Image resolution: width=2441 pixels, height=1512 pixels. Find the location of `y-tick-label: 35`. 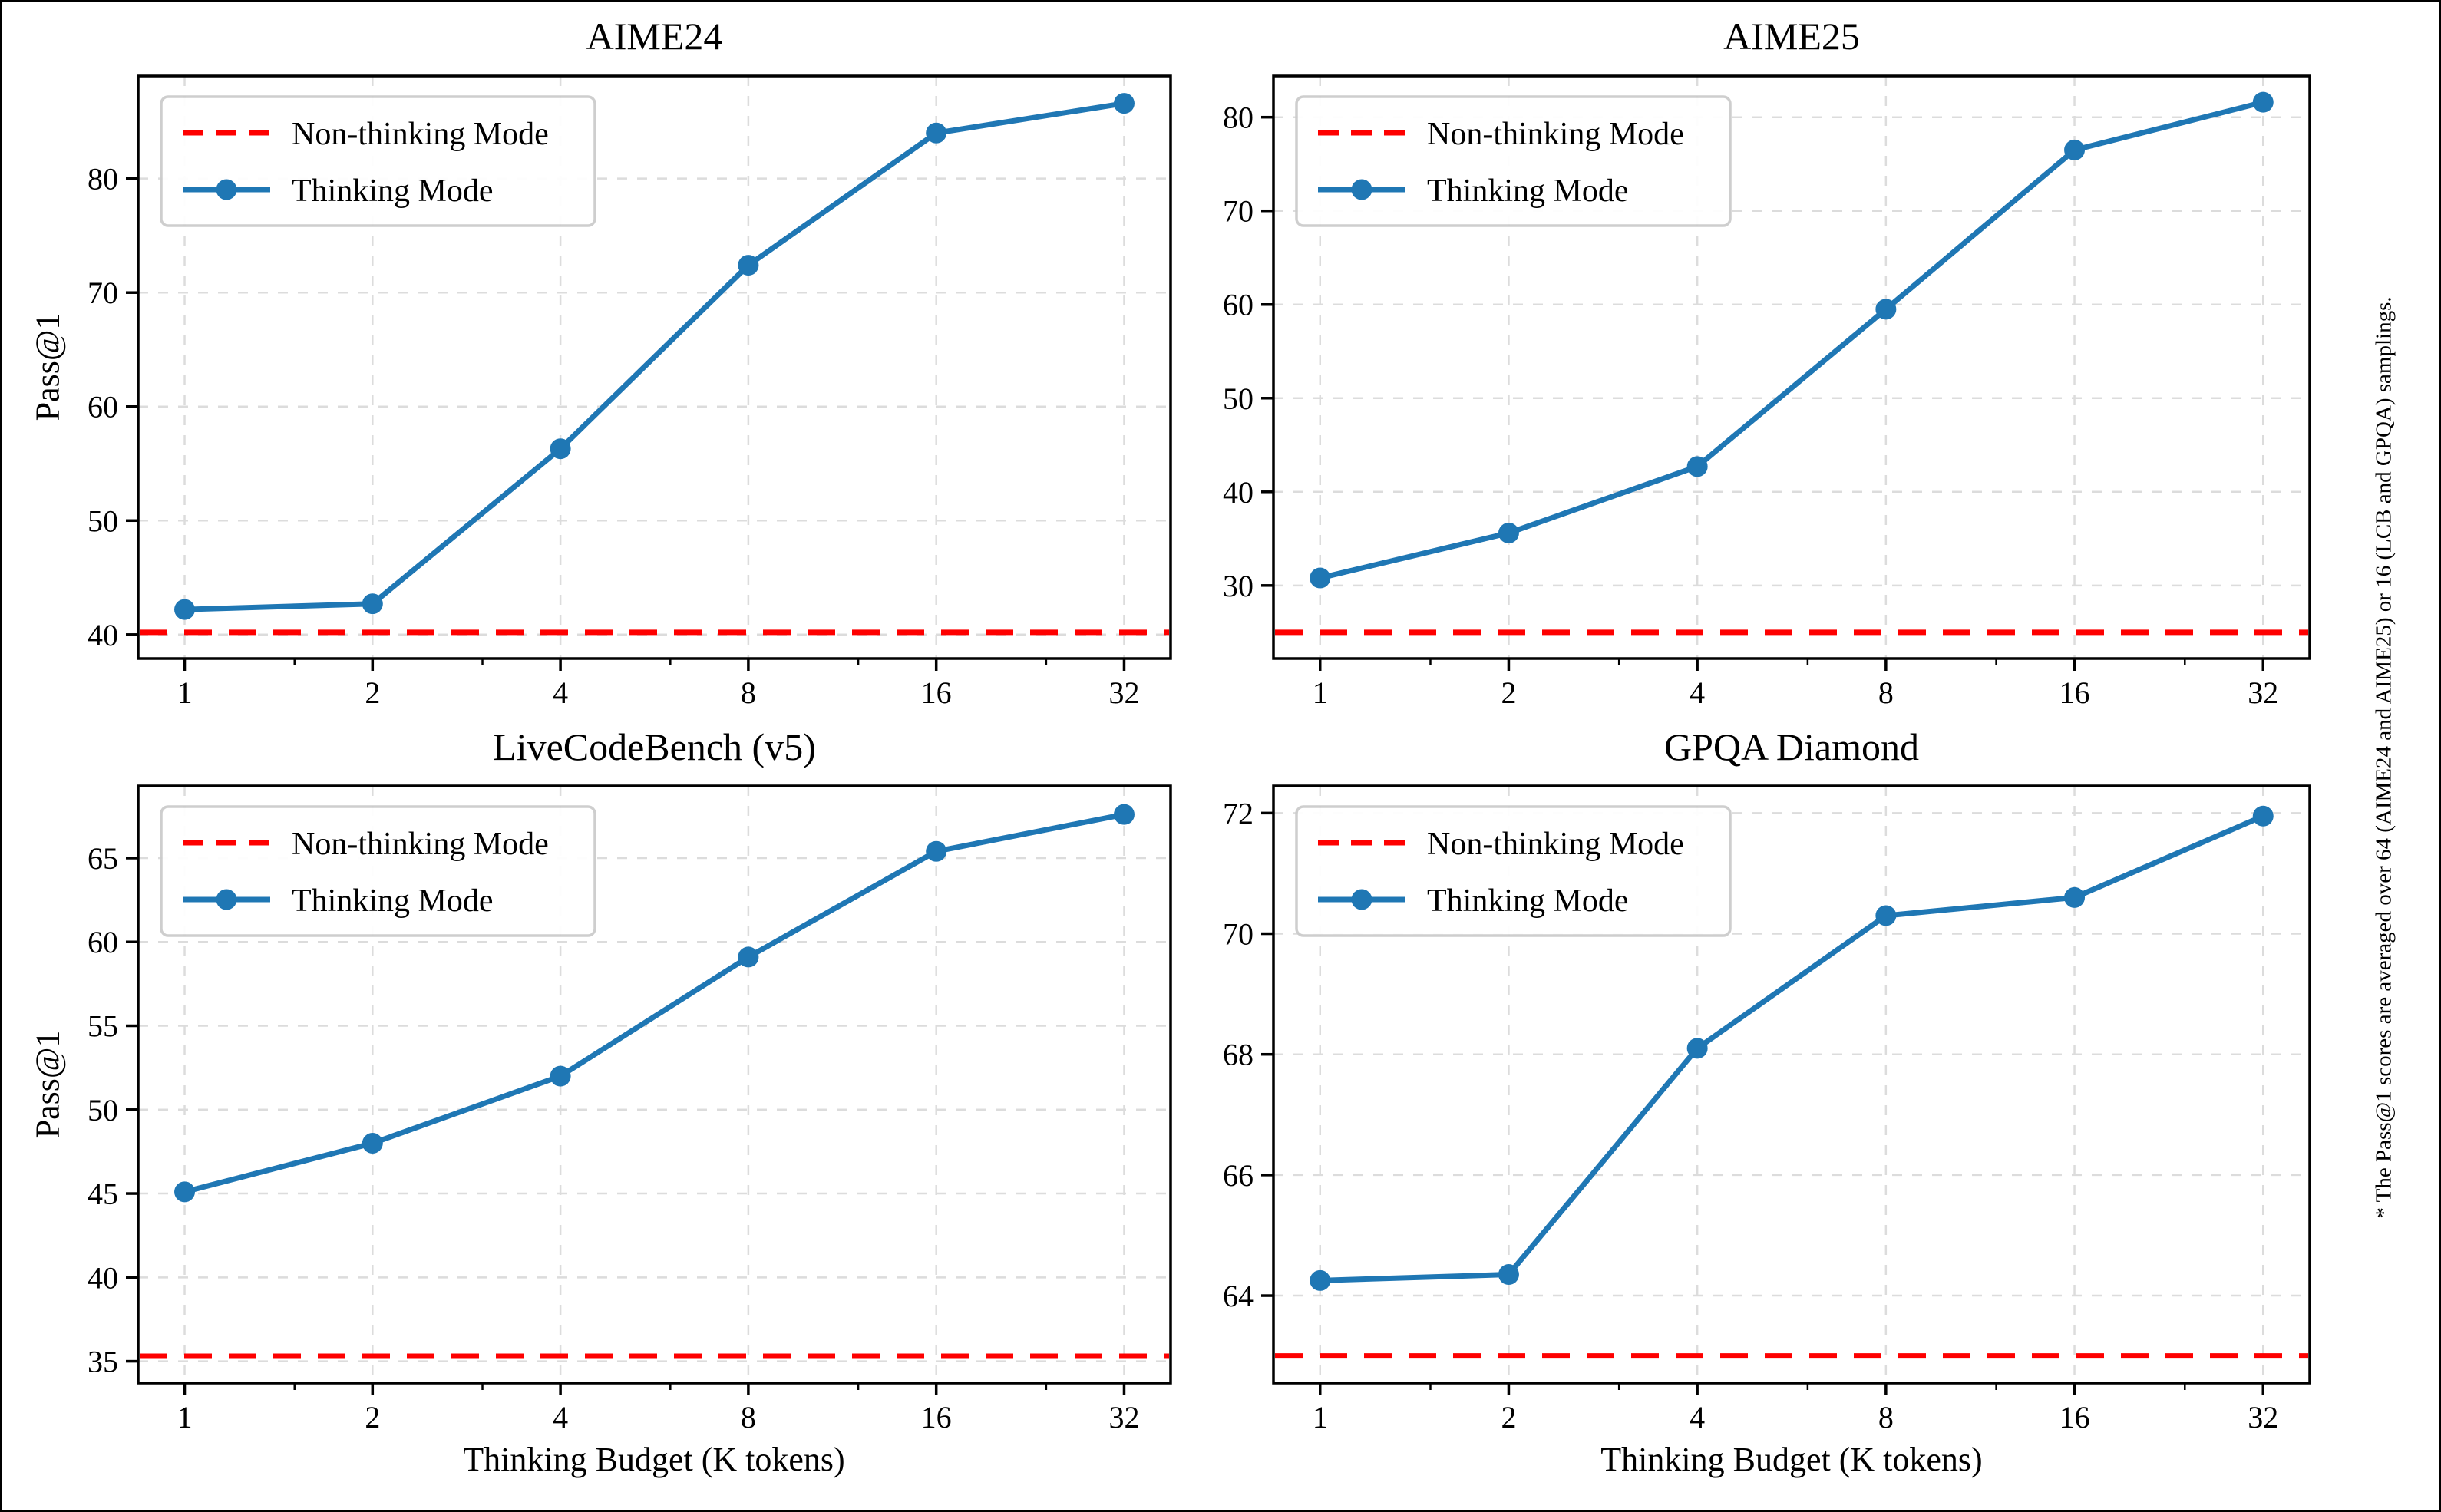

y-tick-label: 35 is located at coordinates (103, 1362).